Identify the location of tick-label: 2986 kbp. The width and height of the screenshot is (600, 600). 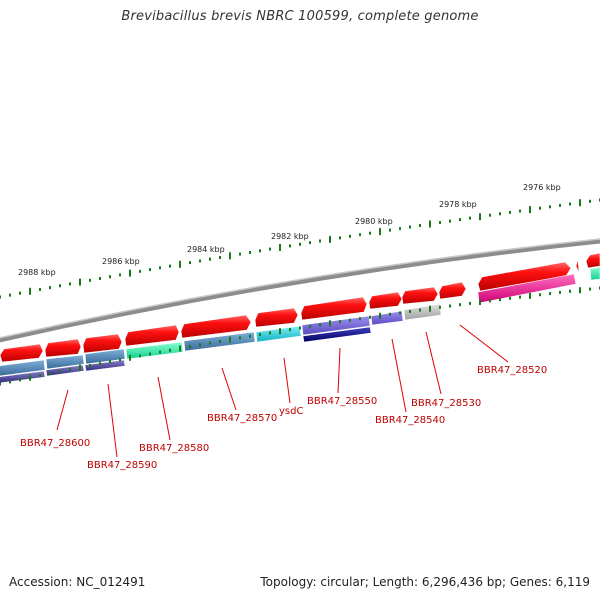
(121, 261).